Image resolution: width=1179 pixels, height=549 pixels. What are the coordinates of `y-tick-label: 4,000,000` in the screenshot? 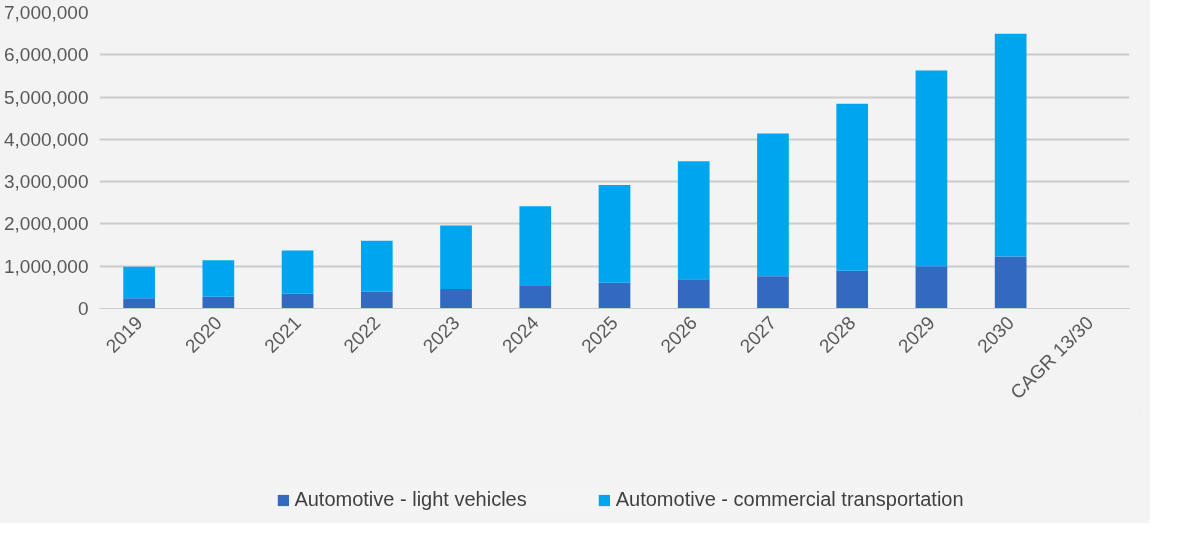 It's located at (46, 139).